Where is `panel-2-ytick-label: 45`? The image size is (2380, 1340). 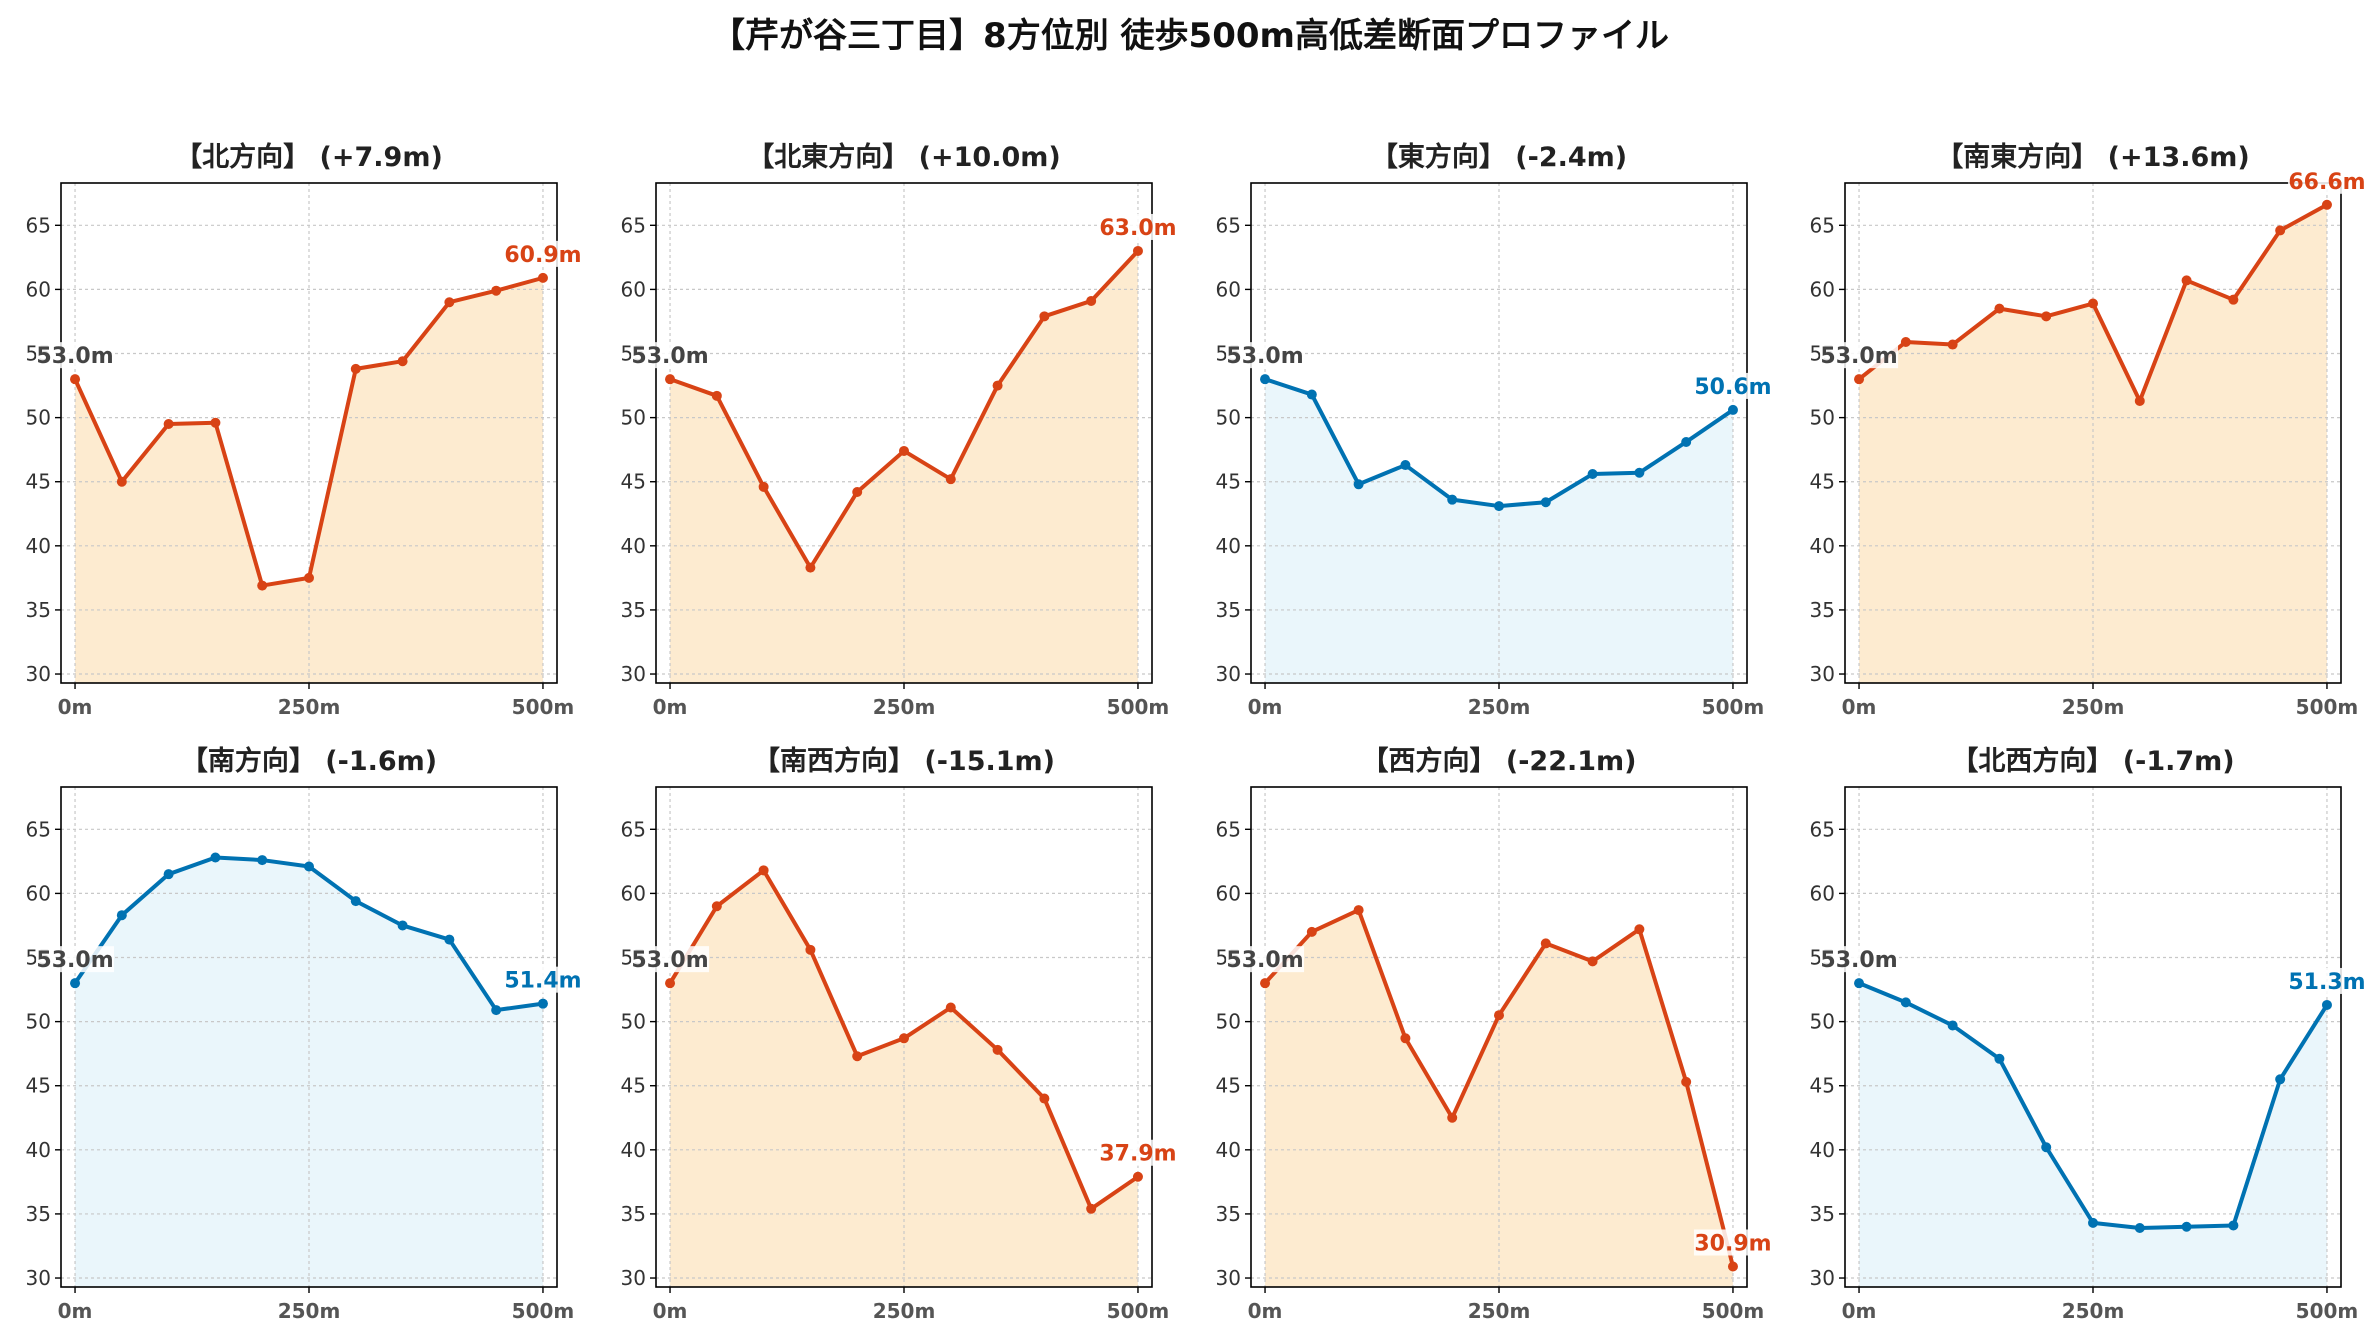 panel-2-ytick-label: 45 is located at coordinates (633, 482).